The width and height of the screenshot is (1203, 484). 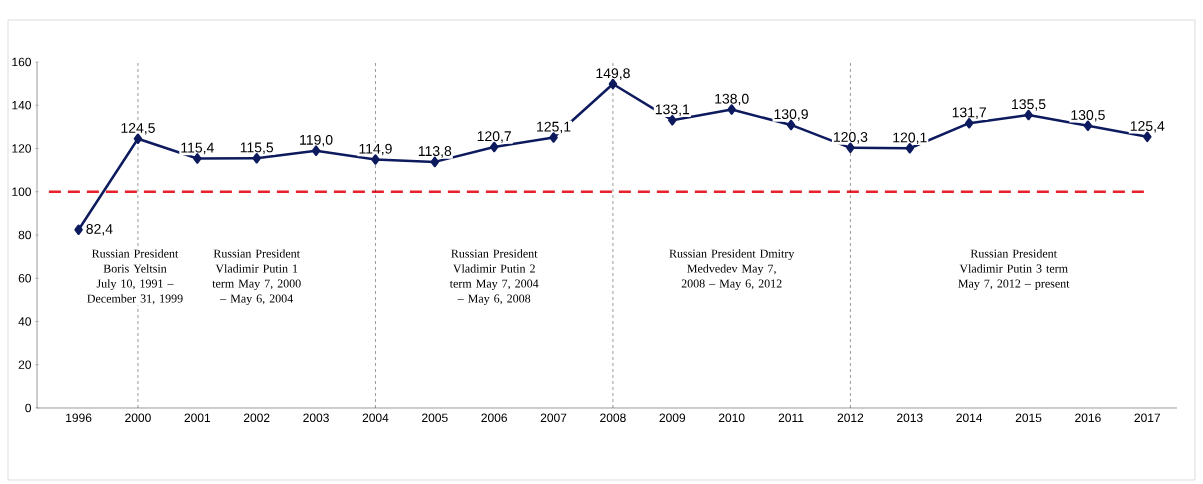 What do you see at coordinates (850, 138) in the screenshot?
I see `data-label: 120,3` at bounding box center [850, 138].